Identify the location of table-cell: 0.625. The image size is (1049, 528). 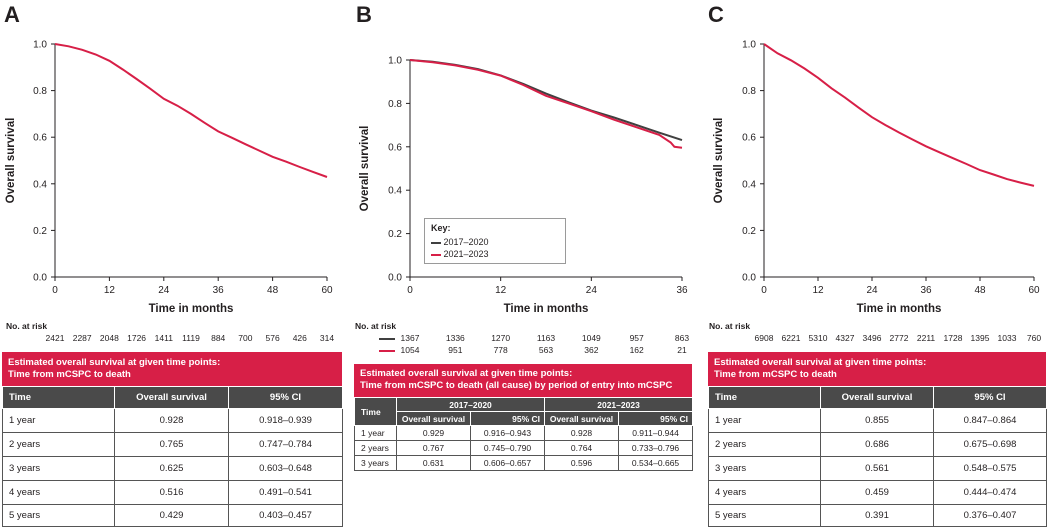
(171, 468).